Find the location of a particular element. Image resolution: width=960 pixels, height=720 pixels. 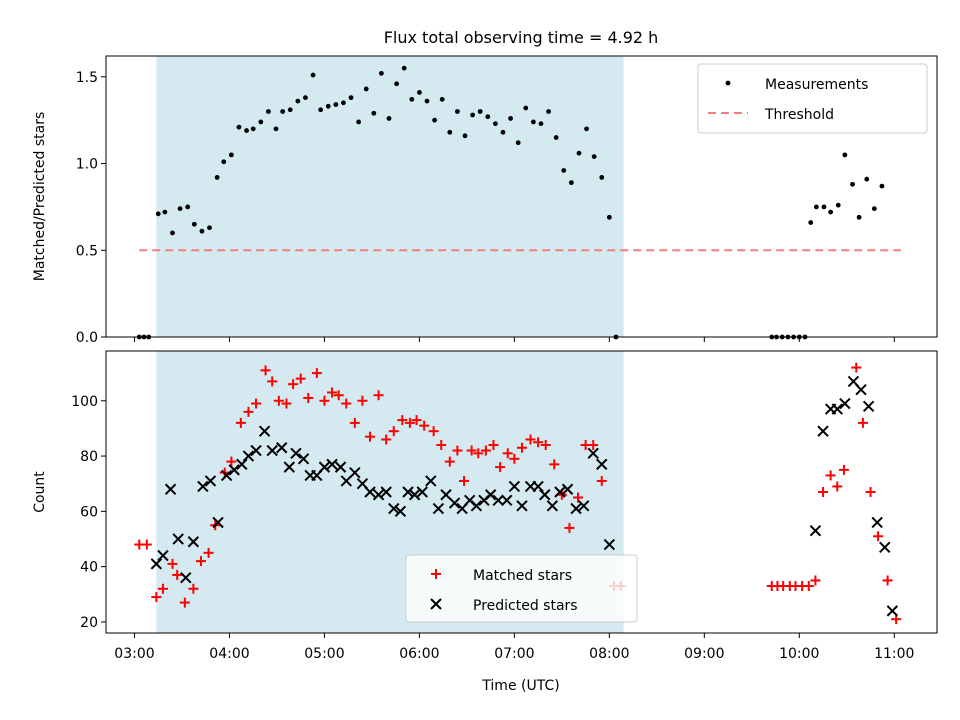

y-axis-label: Count is located at coordinates (40, 492).